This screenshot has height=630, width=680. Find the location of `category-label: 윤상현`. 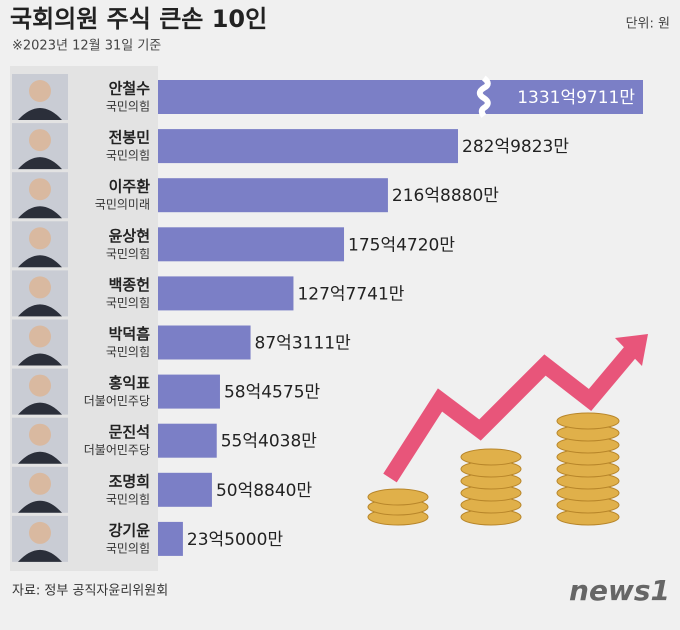

category-label: 윤상현 is located at coordinates (129, 236).